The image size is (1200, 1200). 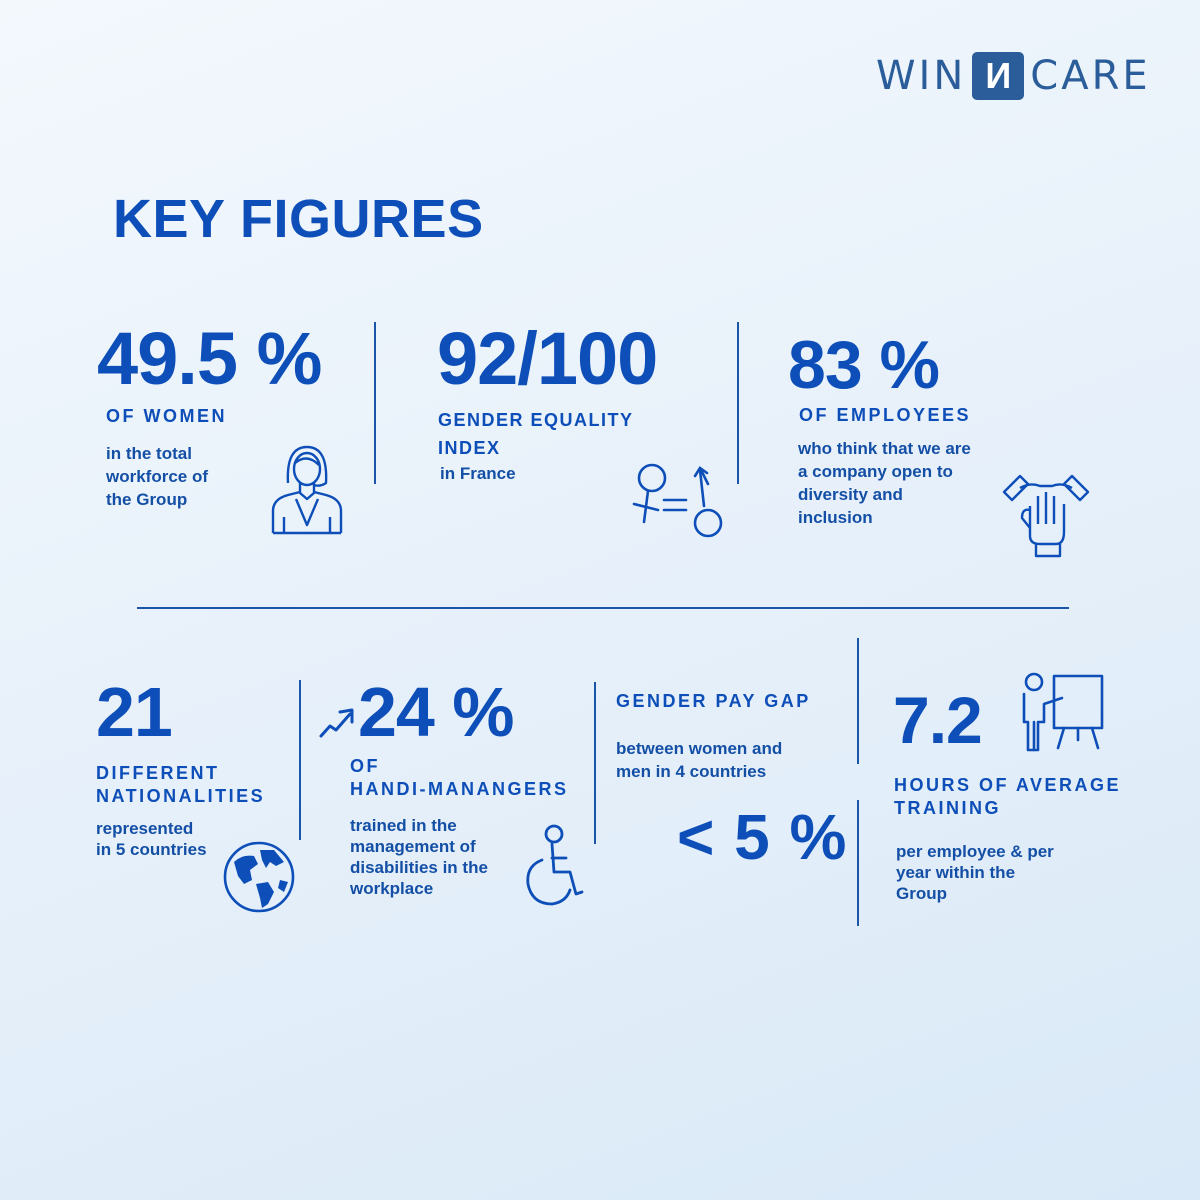 I want to click on desc-line: management of, so click(x=413, y=846).